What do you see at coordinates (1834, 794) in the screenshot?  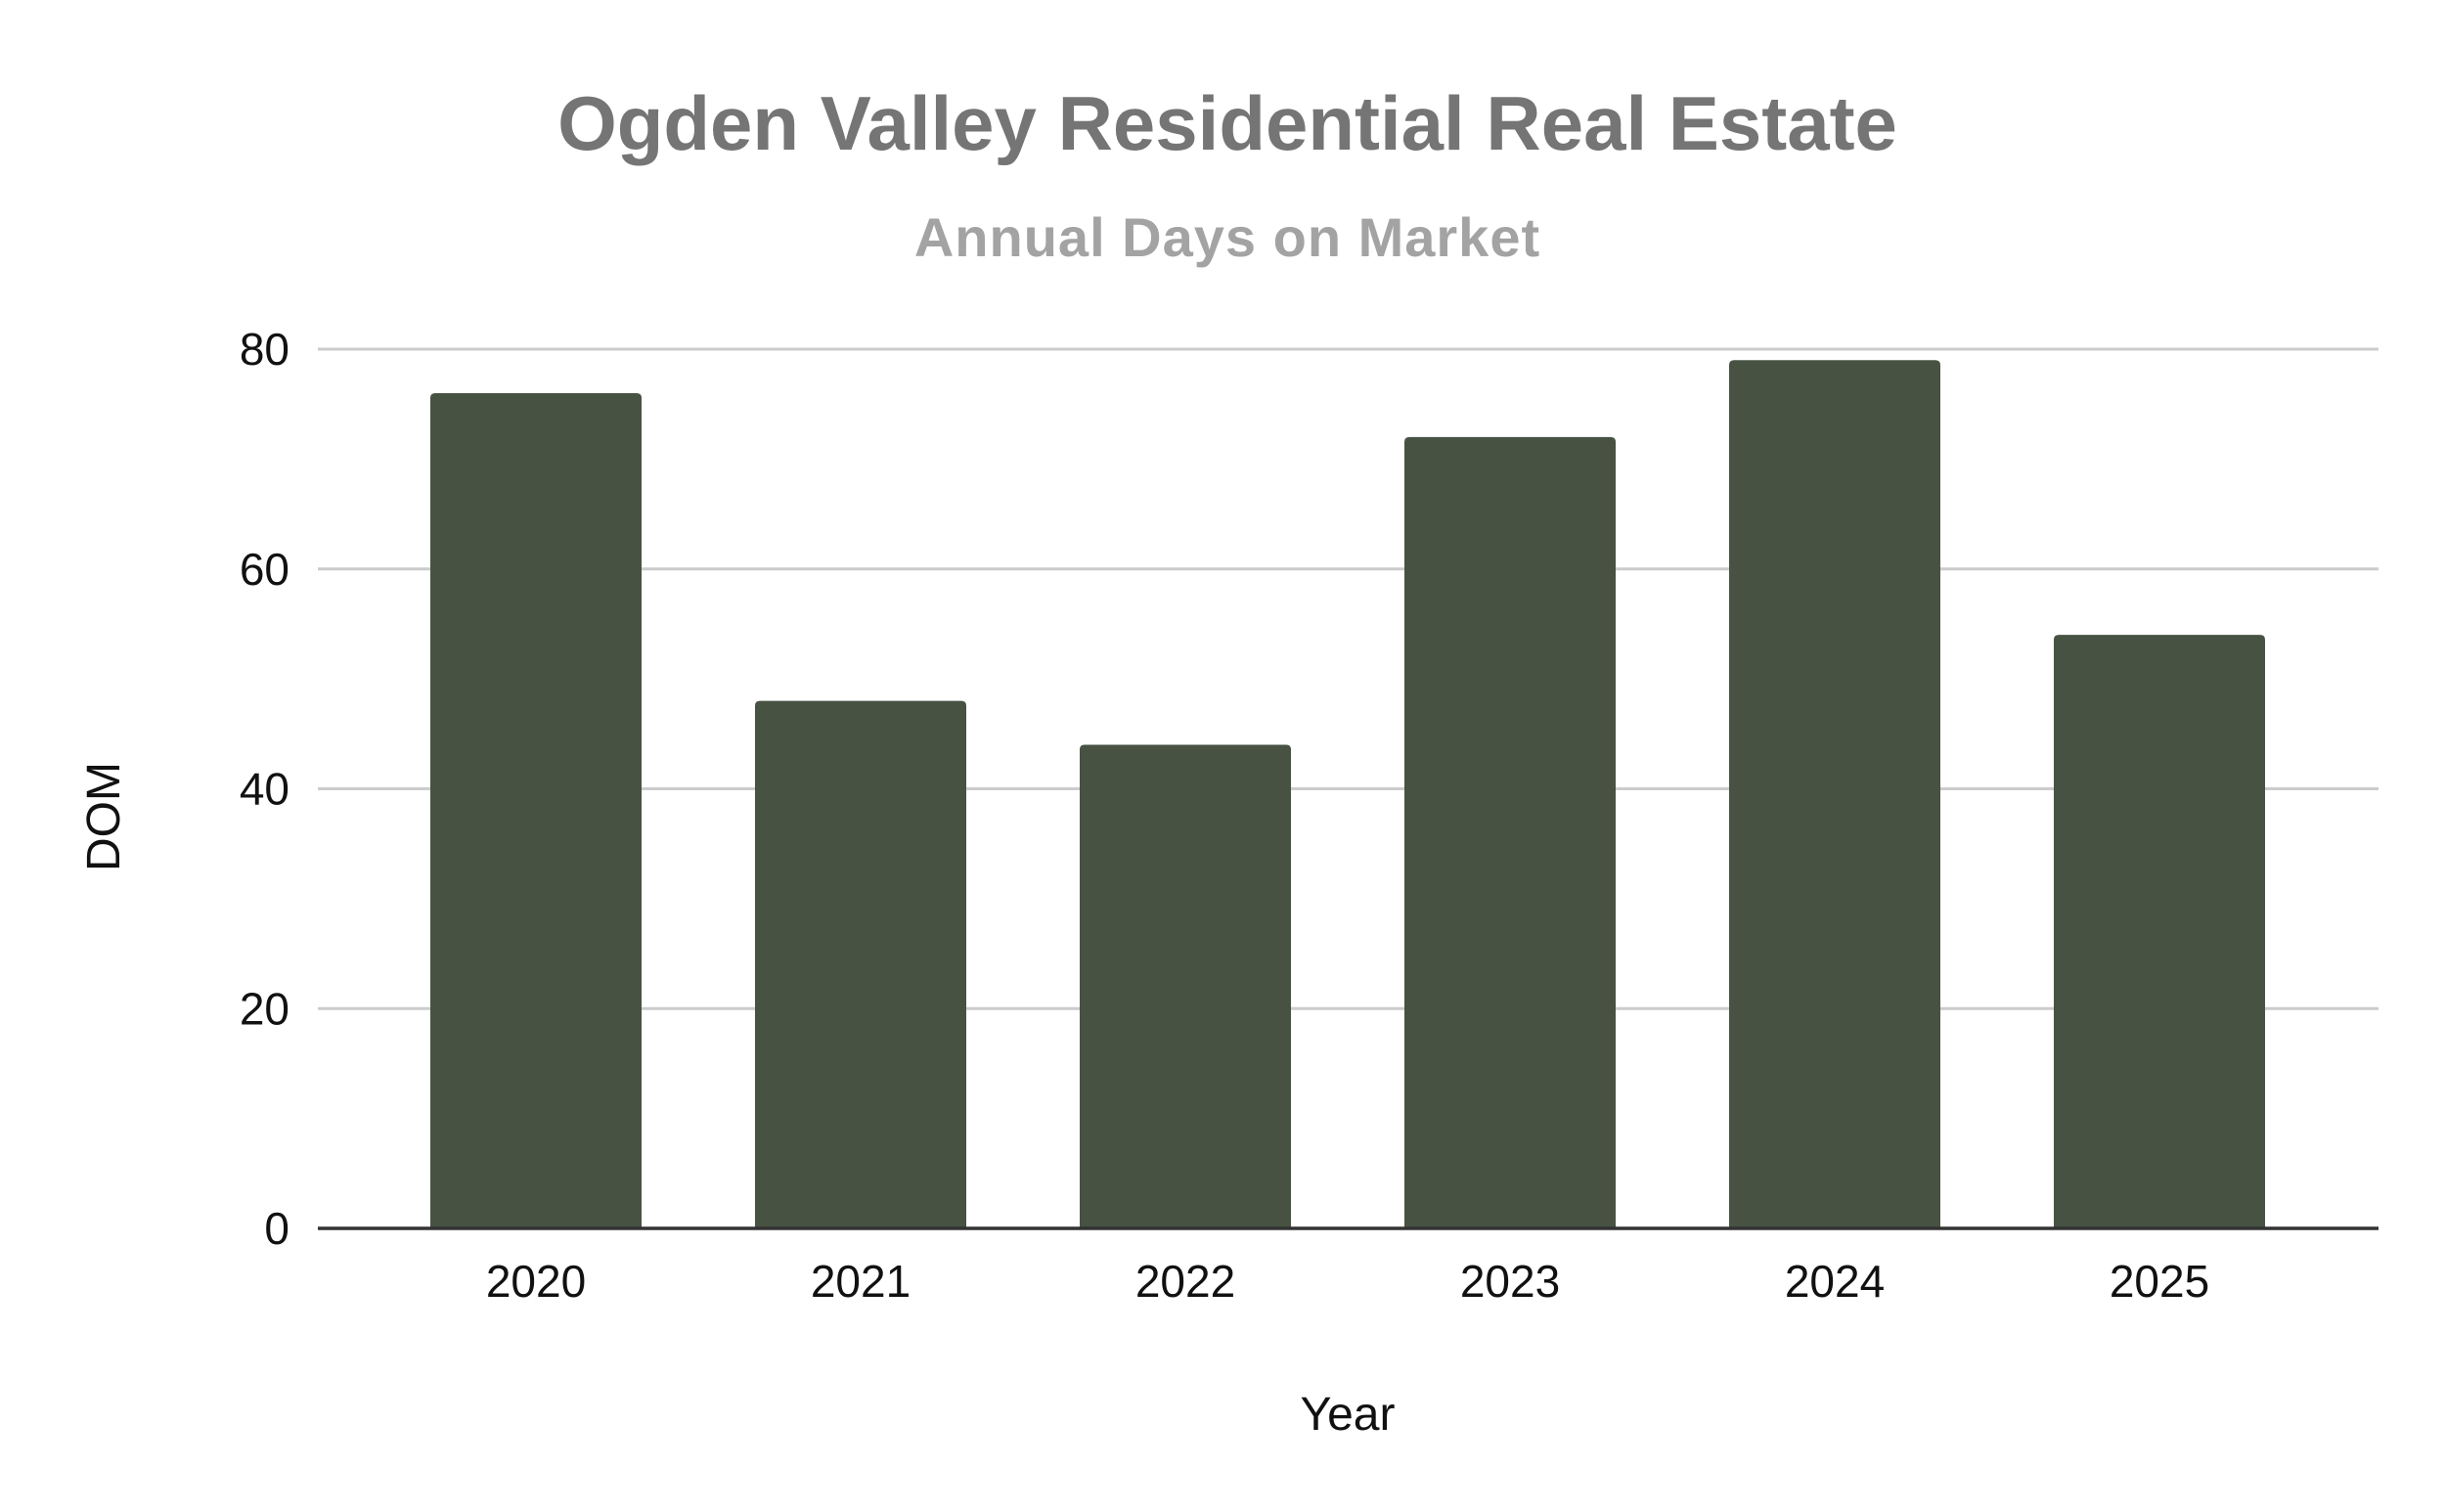 I see `bar-2024` at bounding box center [1834, 794].